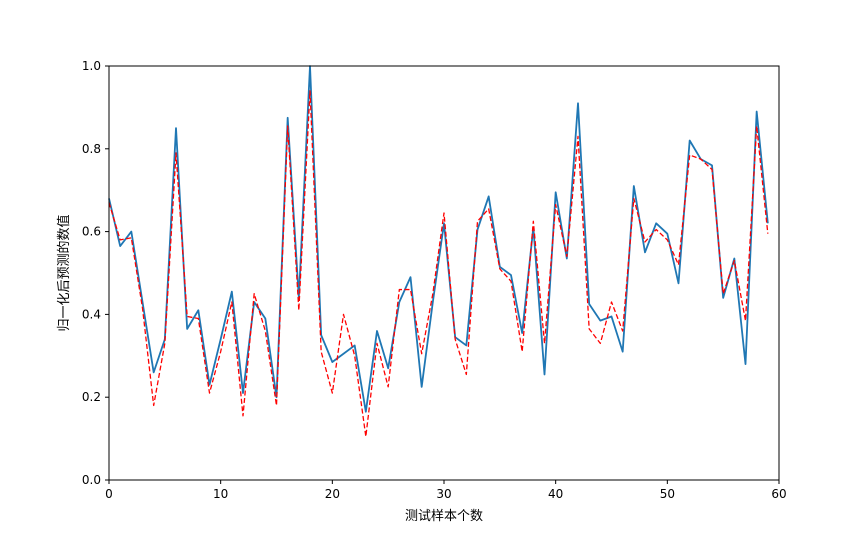 The height and width of the screenshot is (539, 865). I want to click on x-axis-label: 测试样本个数, so click(444, 516).